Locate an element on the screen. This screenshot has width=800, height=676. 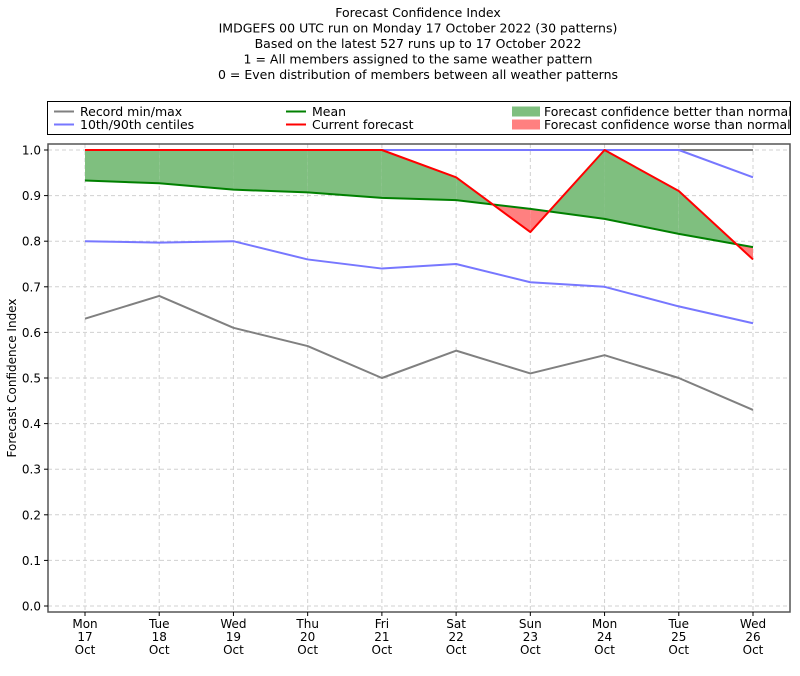
legend-entry-label: 10th/90th centiles is located at coordinates (137, 124).